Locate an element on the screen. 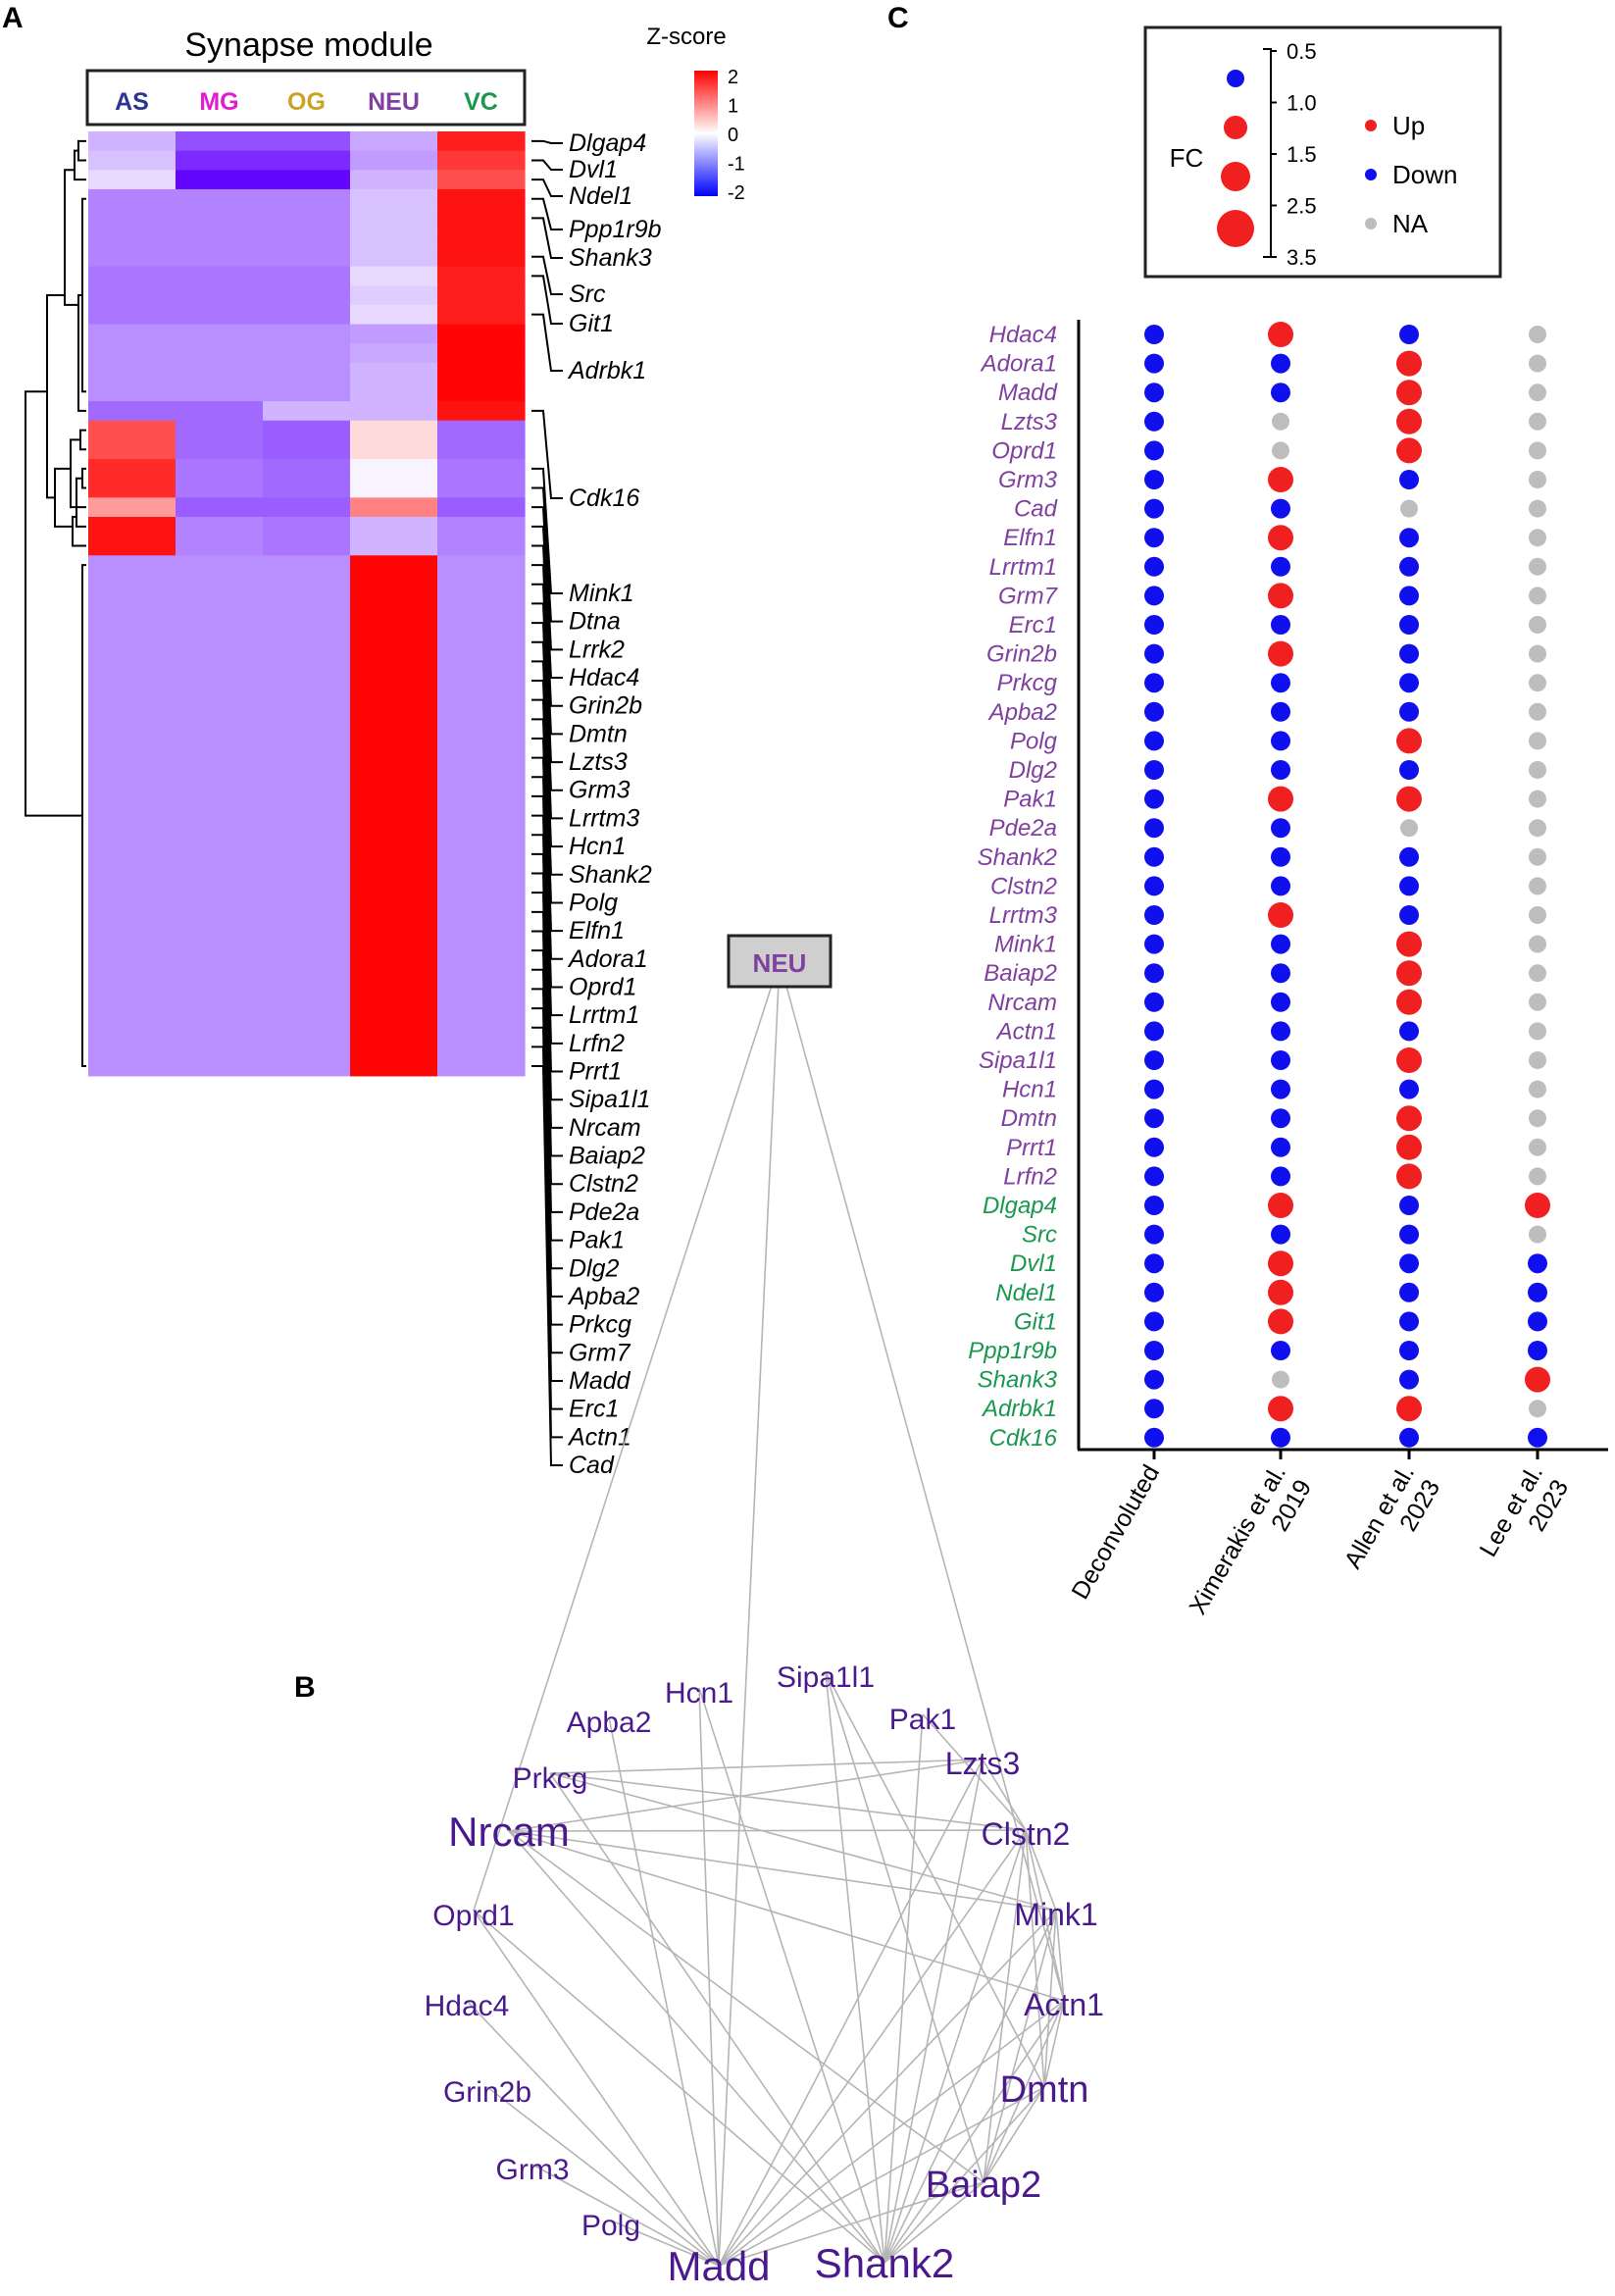 This screenshot has height=2296, width=1615. dotplot-gene-label: Hdac4 is located at coordinates (1023, 335).